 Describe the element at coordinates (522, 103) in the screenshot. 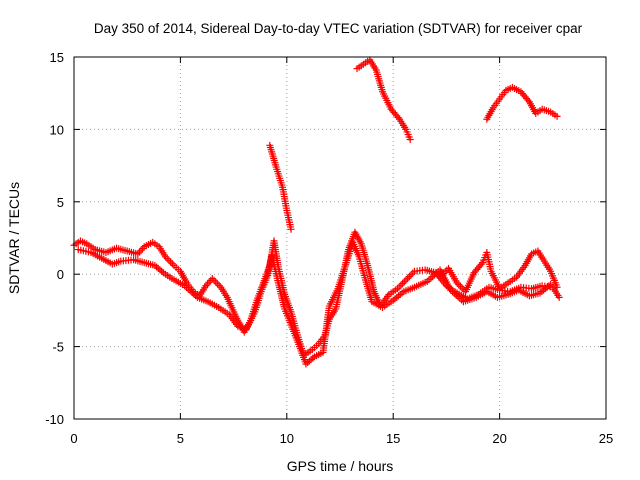

I see `series-track-e` at that location.